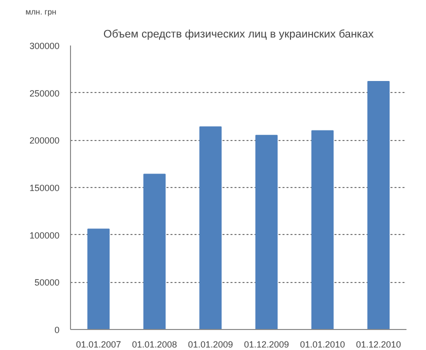 The width and height of the screenshot is (426, 350). I want to click on x-tick-label: 01.01.2008, so click(155, 345).